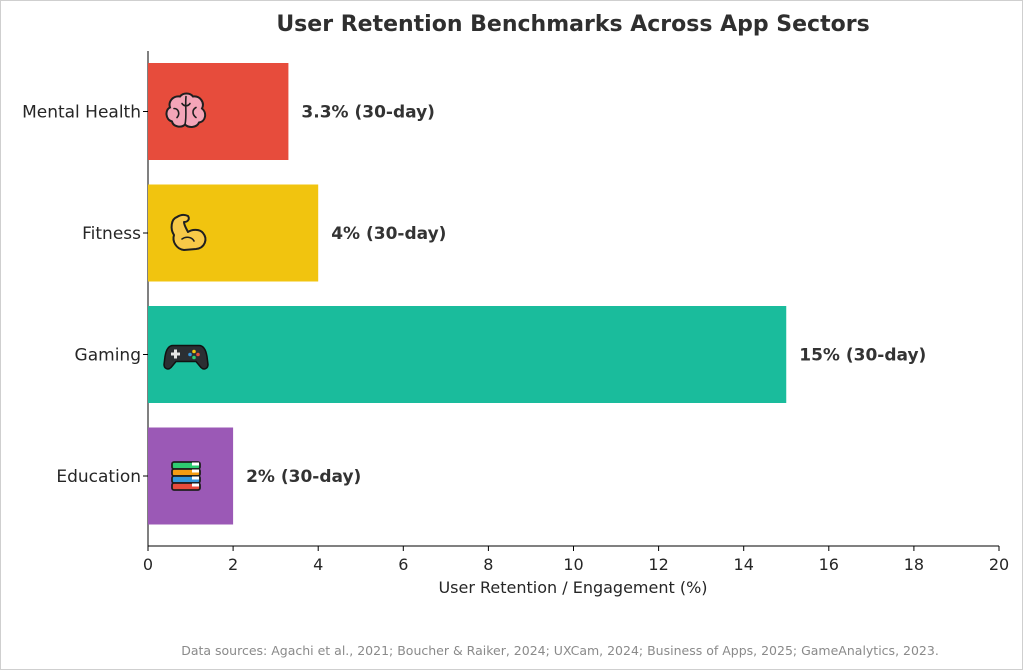  What do you see at coordinates (186, 110) in the screenshot?
I see `brain-icon` at bounding box center [186, 110].